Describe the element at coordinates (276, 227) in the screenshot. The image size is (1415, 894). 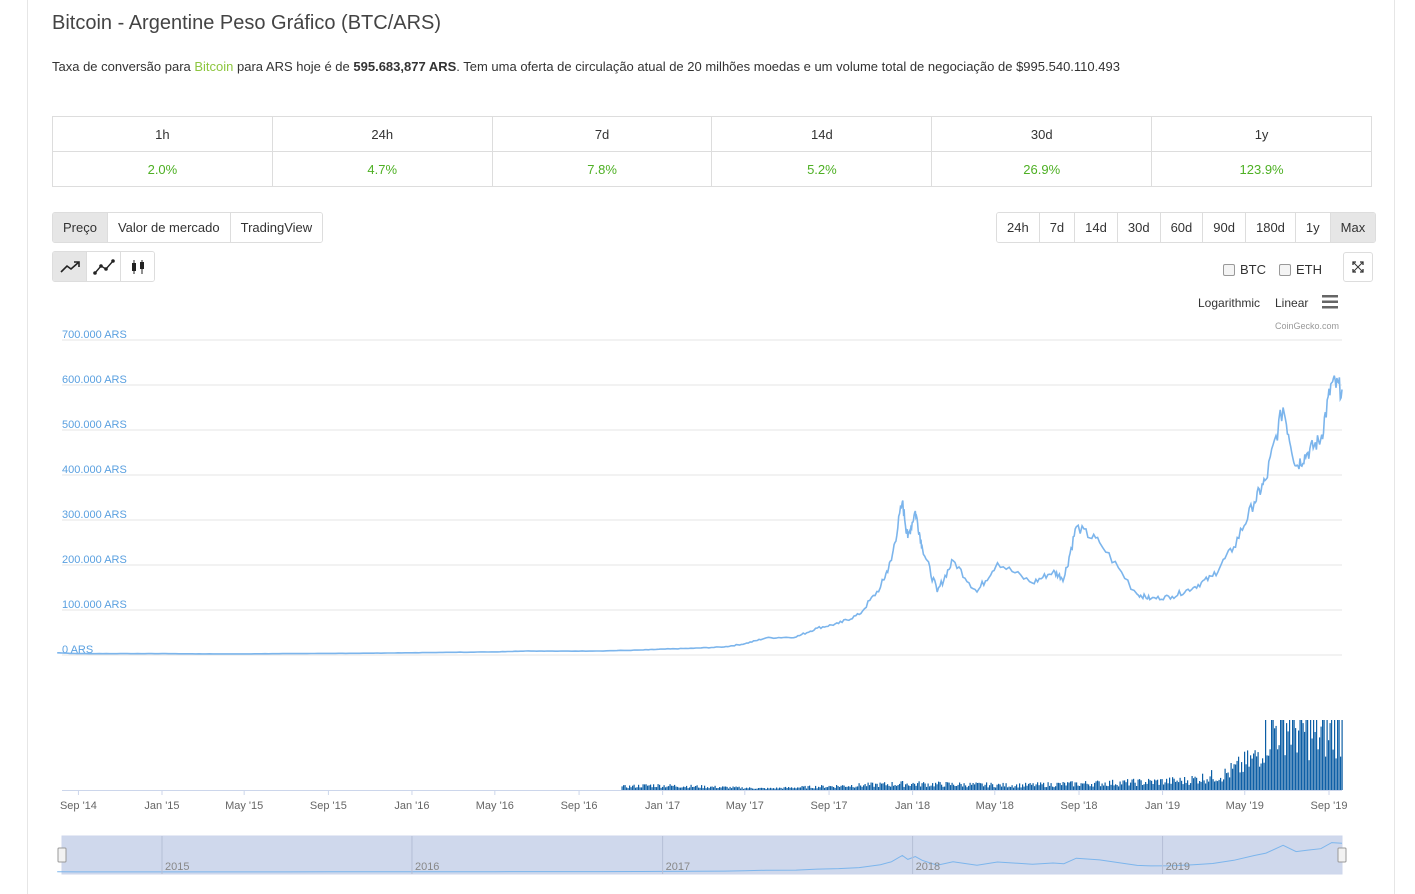
I see `tab-tradingview: TradingView` at that location.